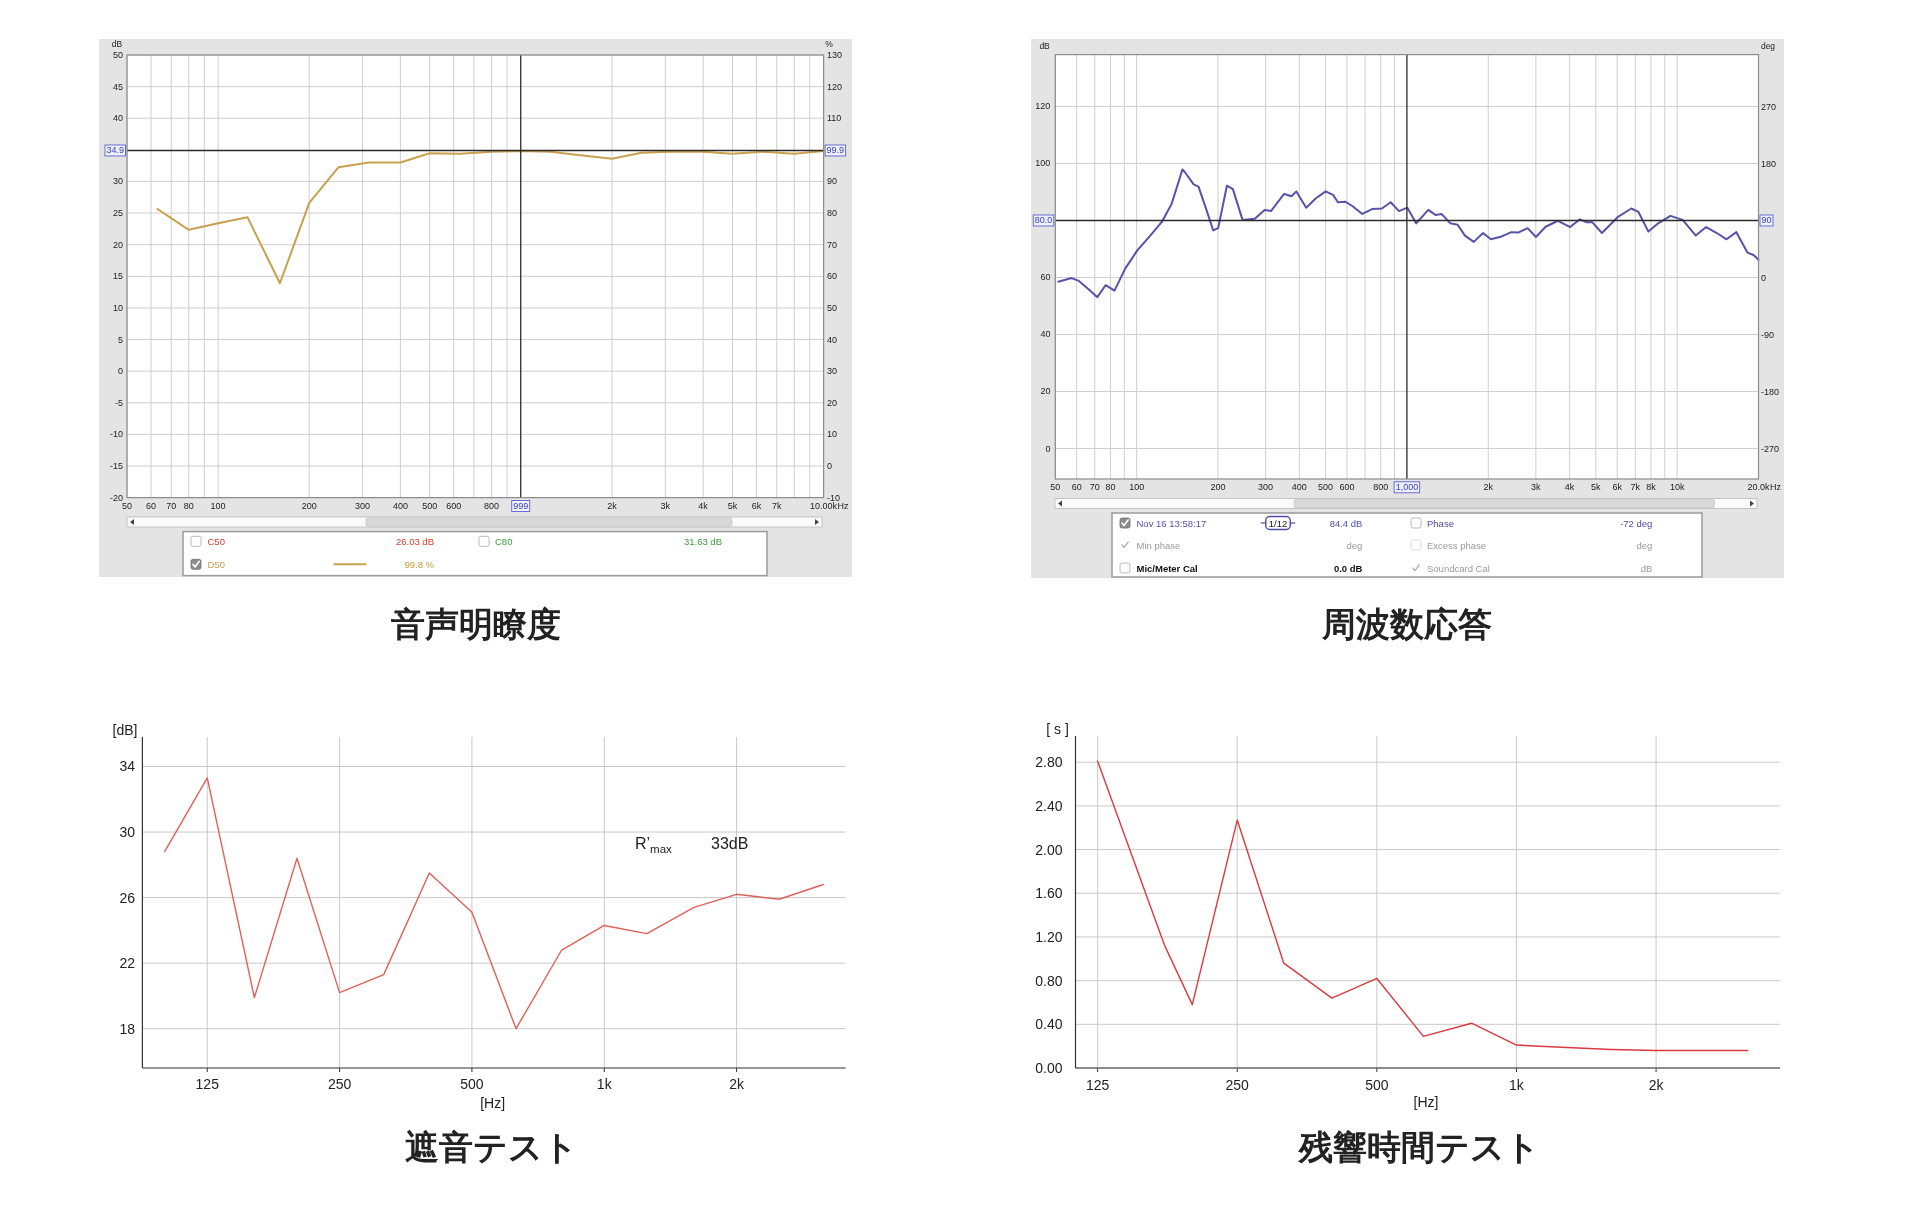  What do you see at coordinates (1057, 729) in the screenshot?
I see `y-axis-title: [ s ]` at bounding box center [1057, 729].